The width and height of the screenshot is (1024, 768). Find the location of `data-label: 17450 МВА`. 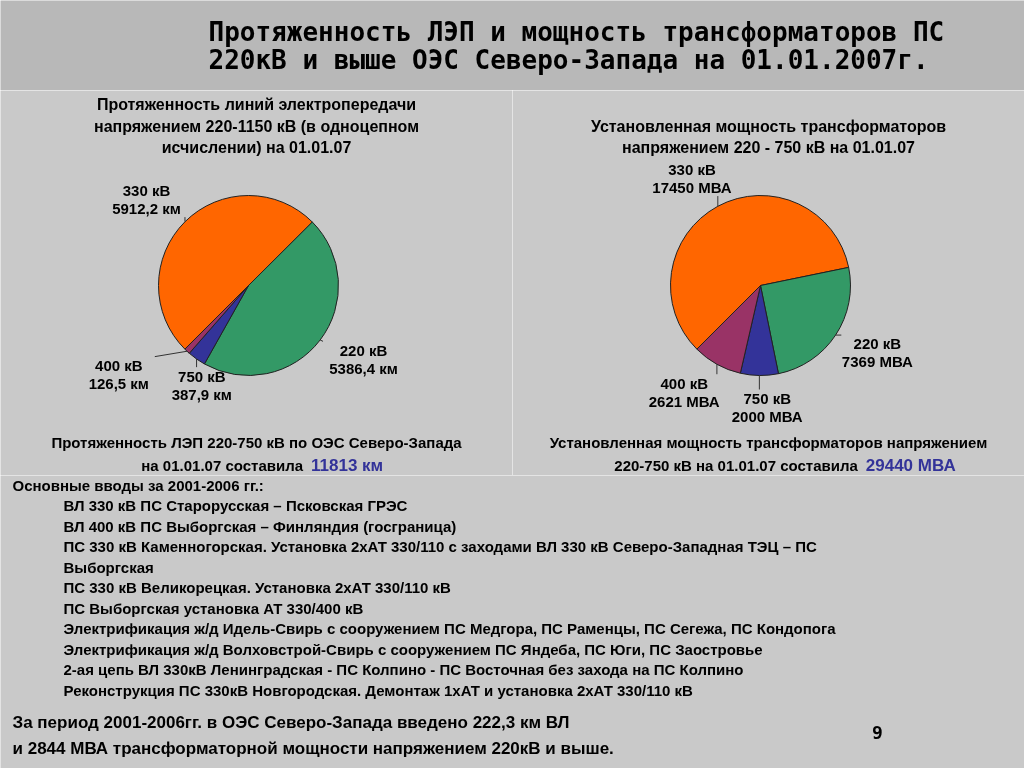

data-label: 17450 МВА is located at coordinates (692, 187).